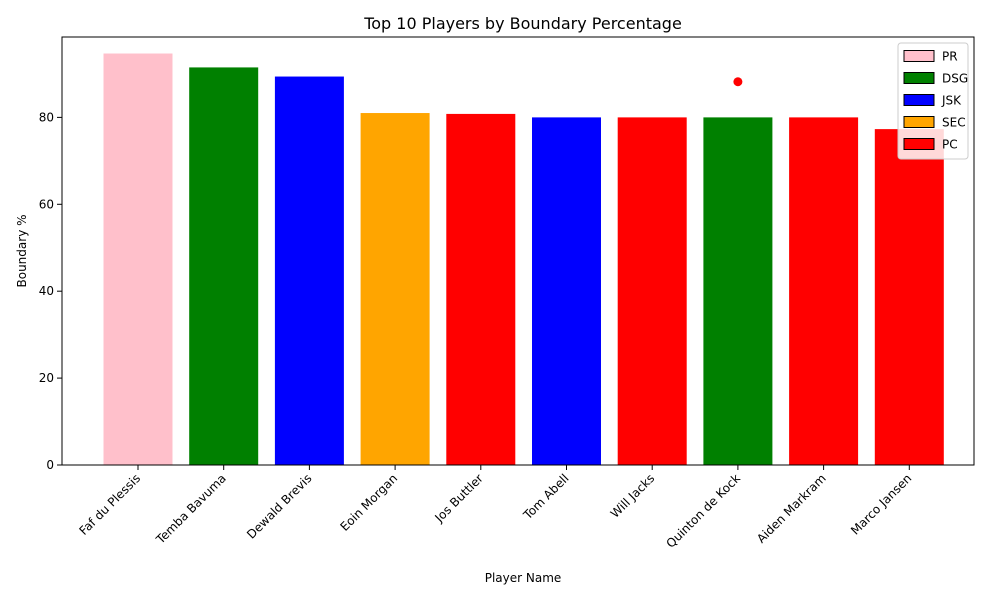  I want to click on legend-swatch-pr, so click(919, 56).